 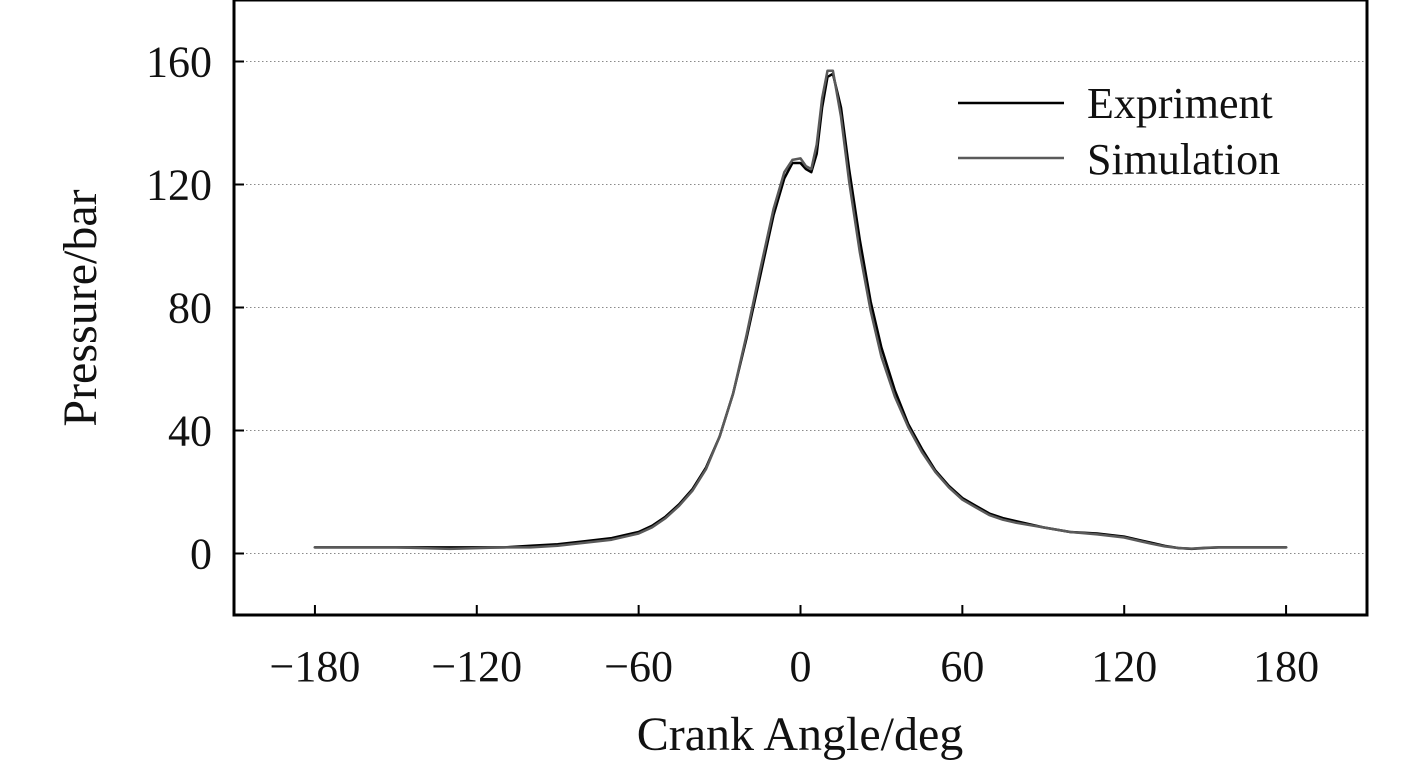 I want to click on y-tick-label-80: 80, so click(x=190, y=308).